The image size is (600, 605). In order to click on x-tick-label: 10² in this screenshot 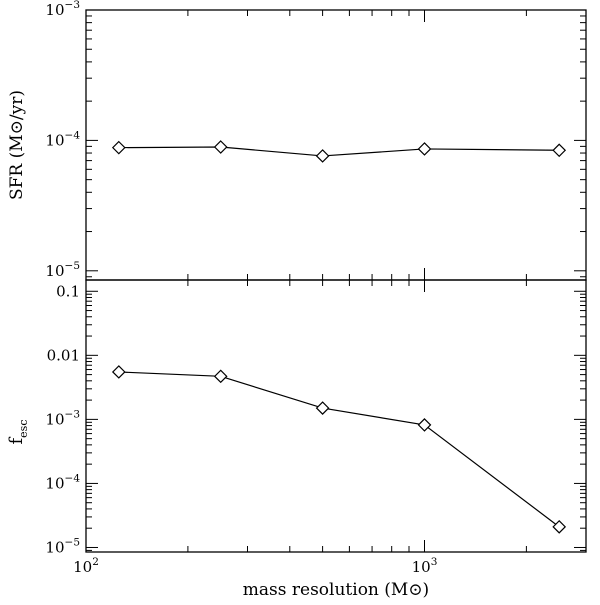, I will do `click(86, 566)`.